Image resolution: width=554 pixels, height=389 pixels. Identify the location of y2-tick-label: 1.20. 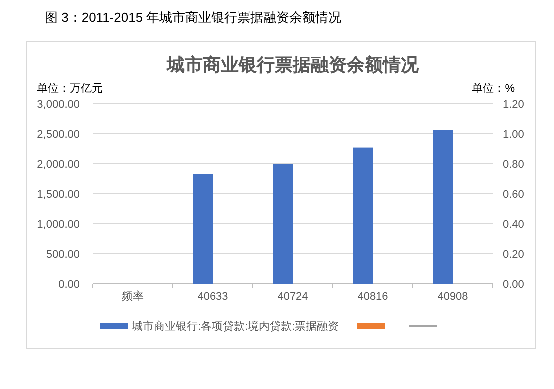
(513, 105).